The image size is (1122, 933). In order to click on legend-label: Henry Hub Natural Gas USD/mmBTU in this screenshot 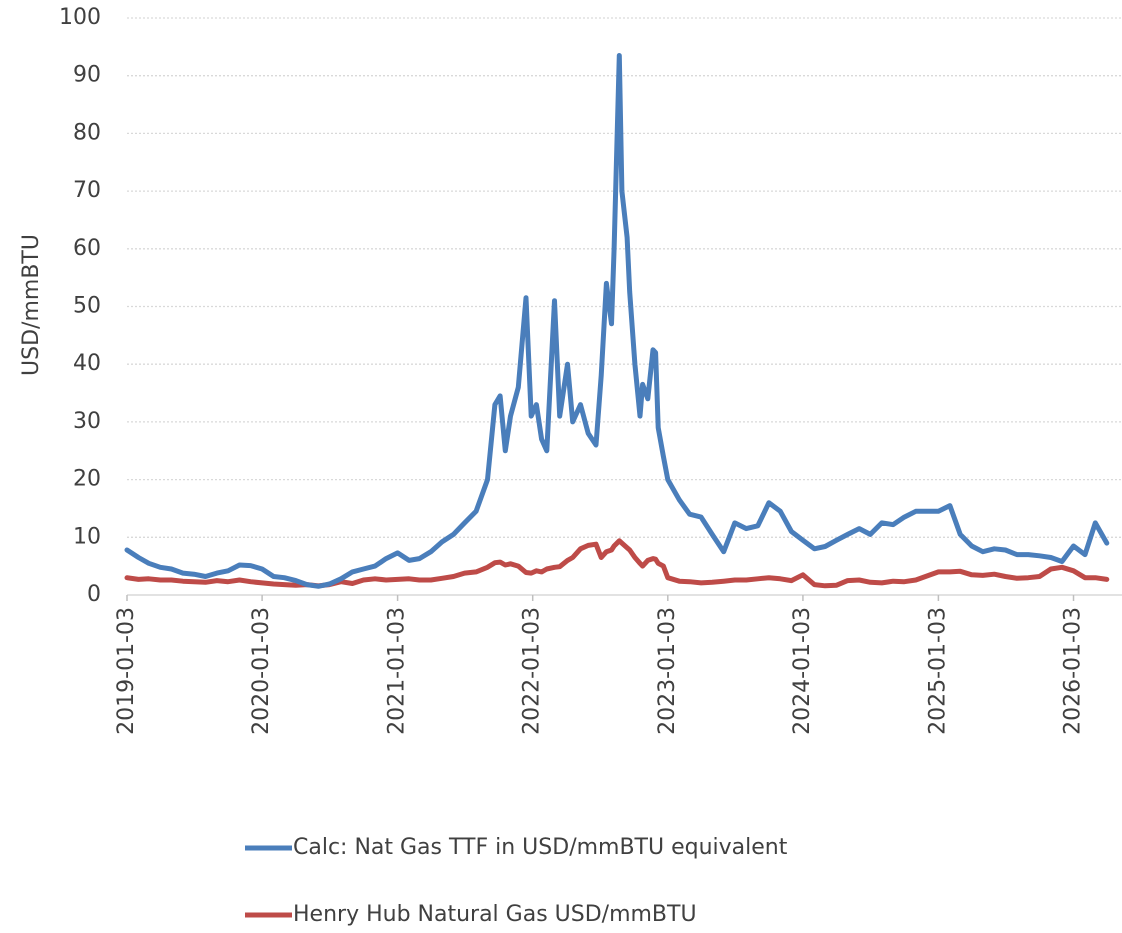, I will do `click(495, 914)`.